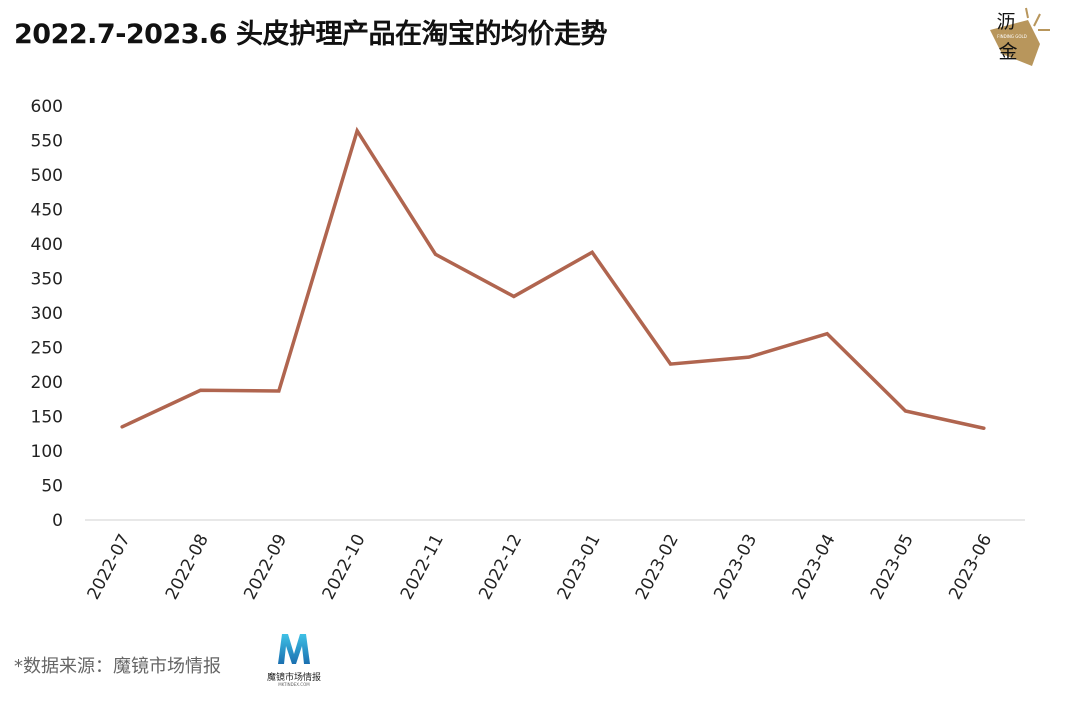 This screenshot has width=1080, height=714. What do you see at coordinates (892, 567) in the screenshot?
I see `x-tick-label: 2023-05` at bounding box center [892, 567].